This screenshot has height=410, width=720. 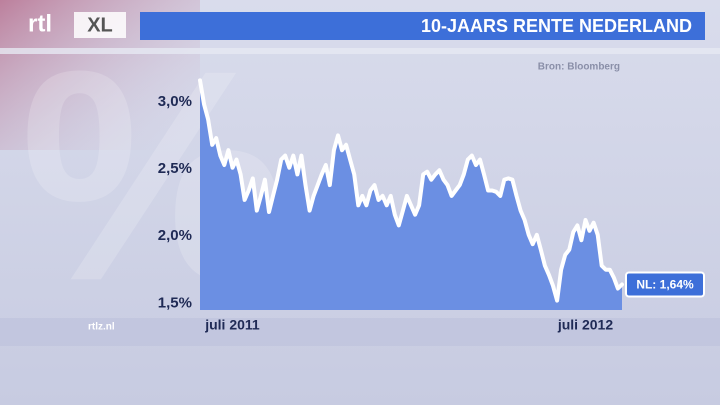 I want to click on logo-box, so click(x=100, y=25).